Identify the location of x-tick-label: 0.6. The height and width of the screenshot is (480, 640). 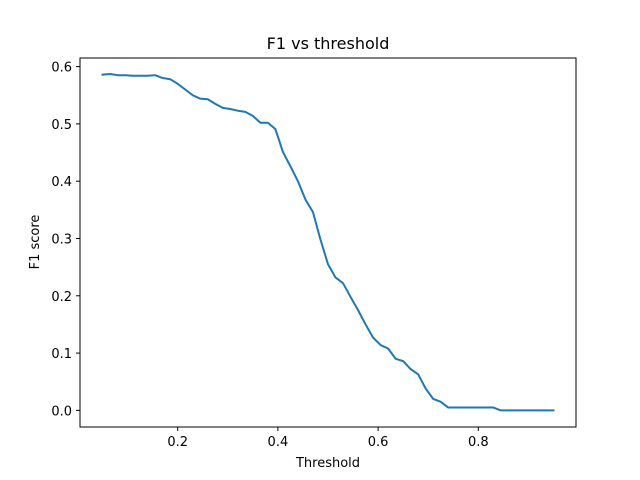
(378, 442).